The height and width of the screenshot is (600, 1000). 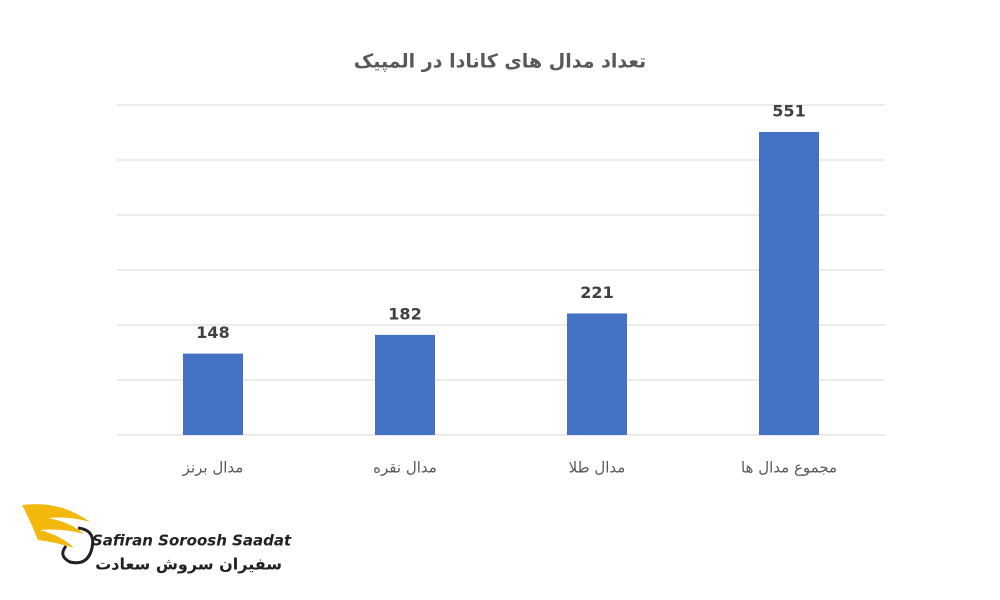 What do you see at coordinates (597, 468) in the screenshot?
I see `x-tick-label: مدال طلا` at bounding box center [597, 468].